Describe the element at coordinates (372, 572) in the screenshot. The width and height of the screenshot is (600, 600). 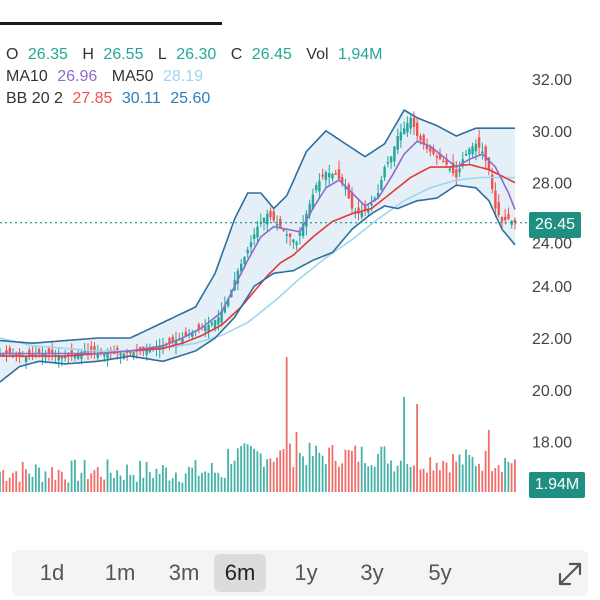
I see `range-3y-button: 3y` at that location.